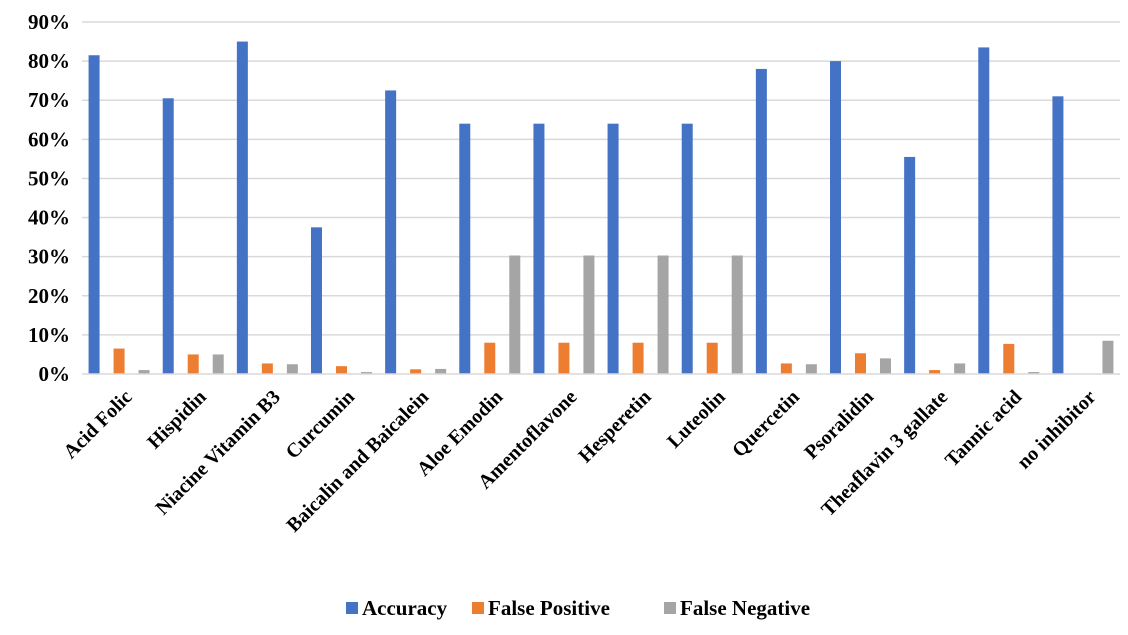 The height and width of the screenshot is (635, 1128). What do you see at coordinates (49, 218) in the screenshot?
I see `y-tick-label: 40%` at bounding box center [49, 218].